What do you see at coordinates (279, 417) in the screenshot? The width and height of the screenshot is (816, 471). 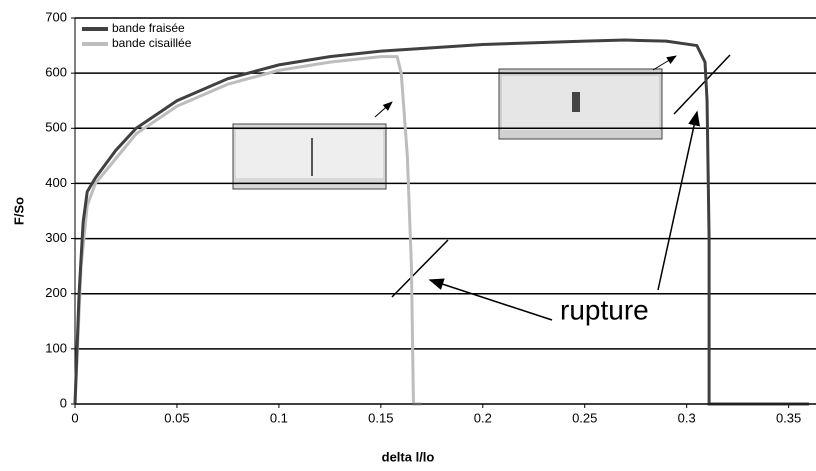 I see `x-tick-label: 0.1` at bounding box center [279, 417].